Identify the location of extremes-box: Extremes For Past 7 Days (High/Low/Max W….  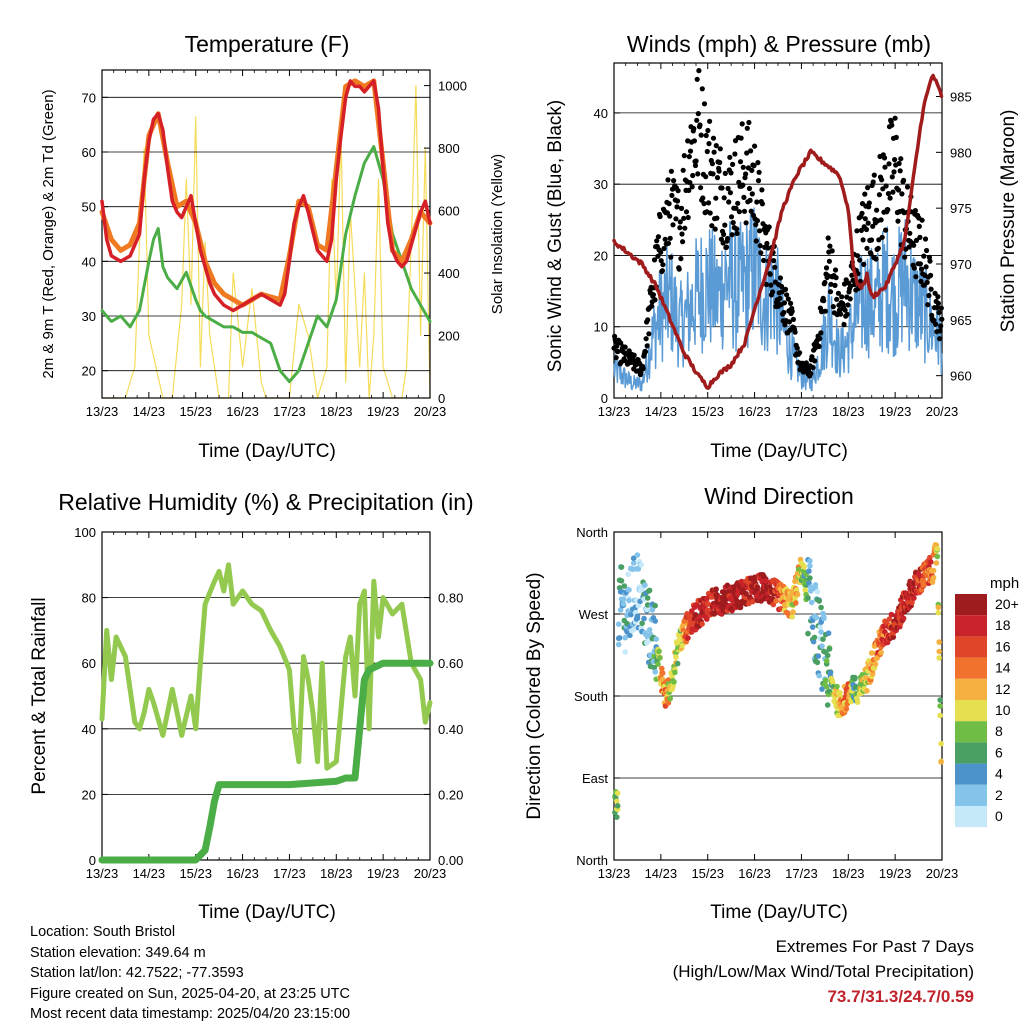
(823, 971).